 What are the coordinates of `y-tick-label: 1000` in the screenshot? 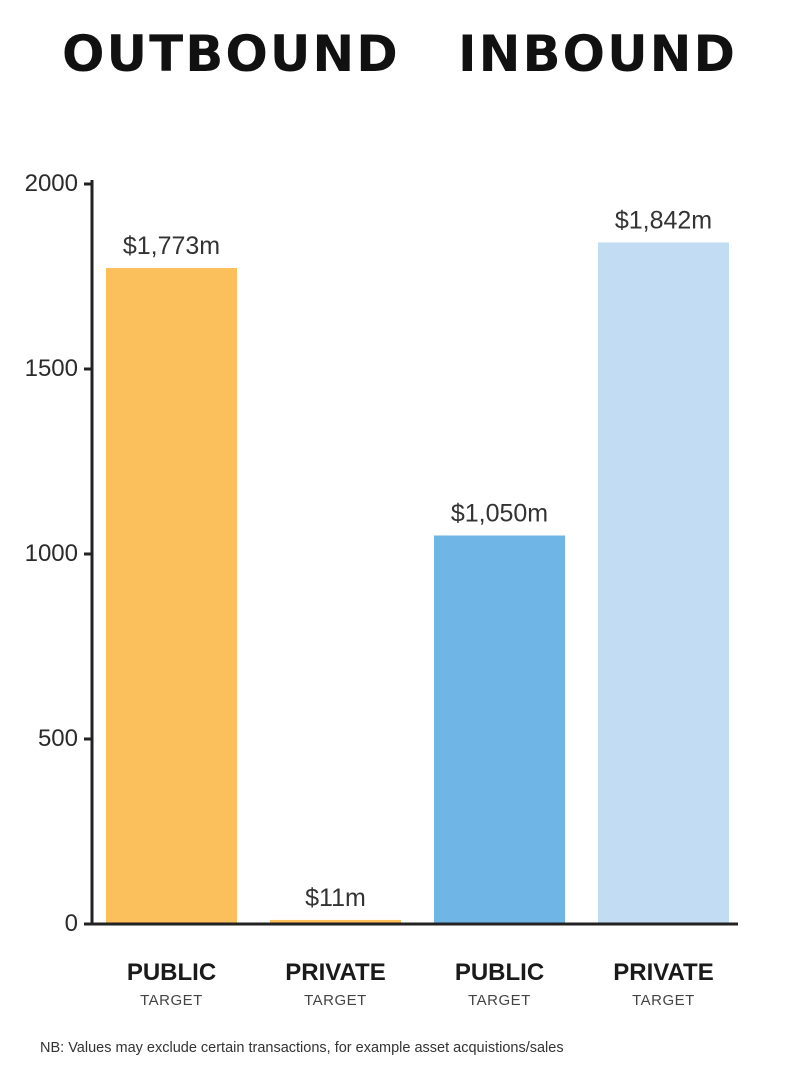 It's located at (51, 553).